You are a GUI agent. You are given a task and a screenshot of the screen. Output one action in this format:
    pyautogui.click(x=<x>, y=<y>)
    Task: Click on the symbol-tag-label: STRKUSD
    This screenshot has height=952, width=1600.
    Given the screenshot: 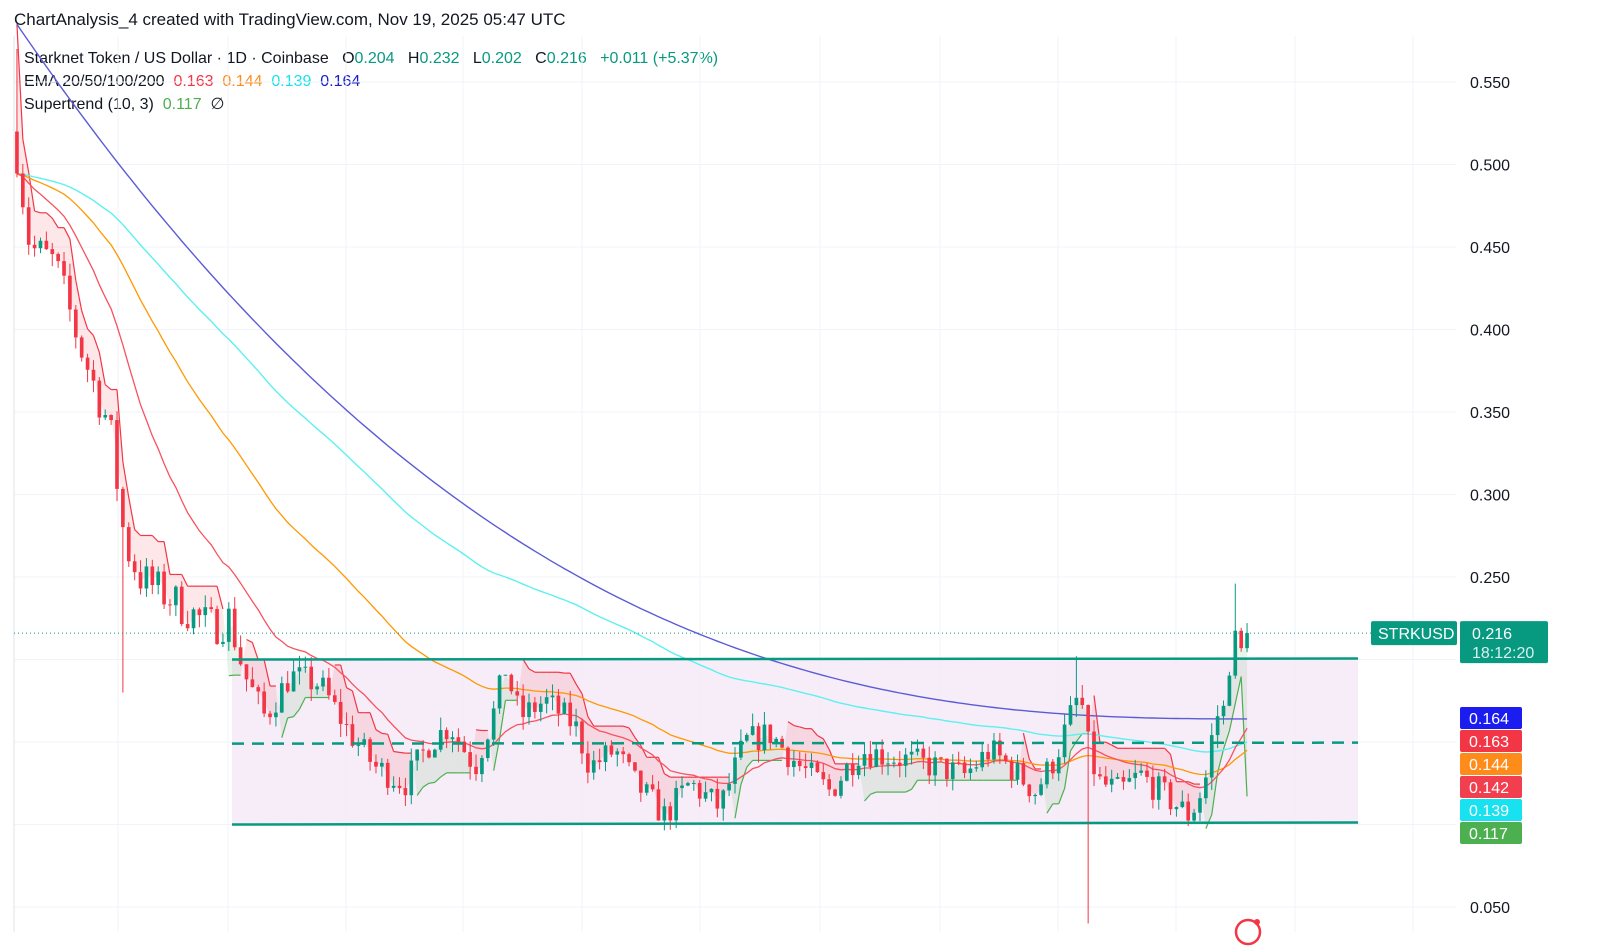 What is the action you would take?
    pyautogui.click(x=1416, y=634)
    